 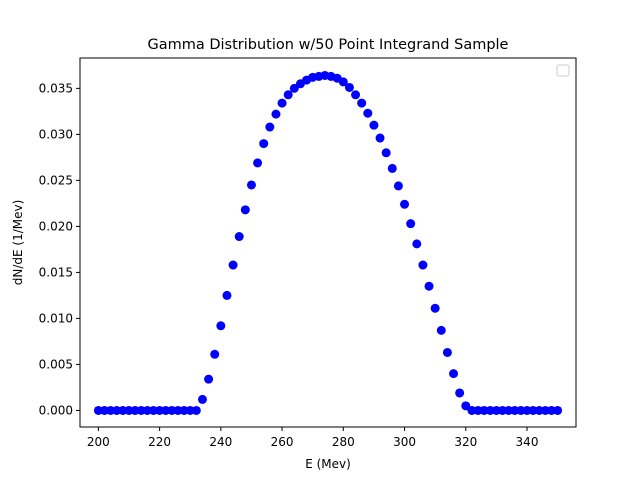 I want to click on y-tick-label: 0.015, so click(x=56, y=272).